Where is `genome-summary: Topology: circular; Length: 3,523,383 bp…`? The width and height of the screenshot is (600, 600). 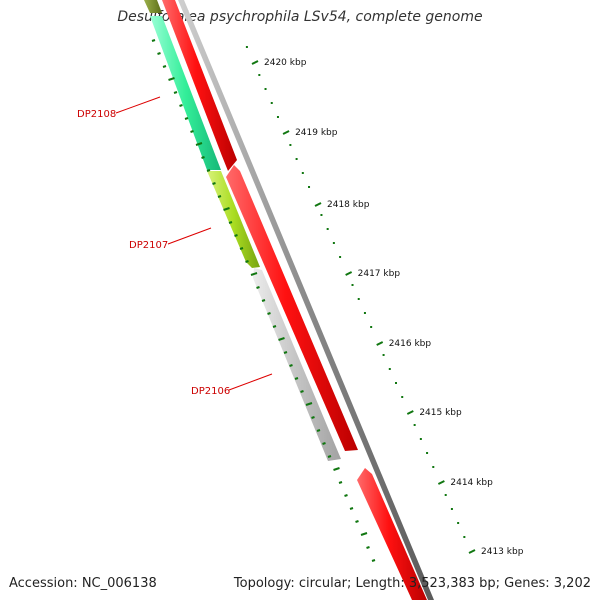
genome-summary: Topology: circular; Length: 3,523,383 bp… is located at coordinates (412, 583).